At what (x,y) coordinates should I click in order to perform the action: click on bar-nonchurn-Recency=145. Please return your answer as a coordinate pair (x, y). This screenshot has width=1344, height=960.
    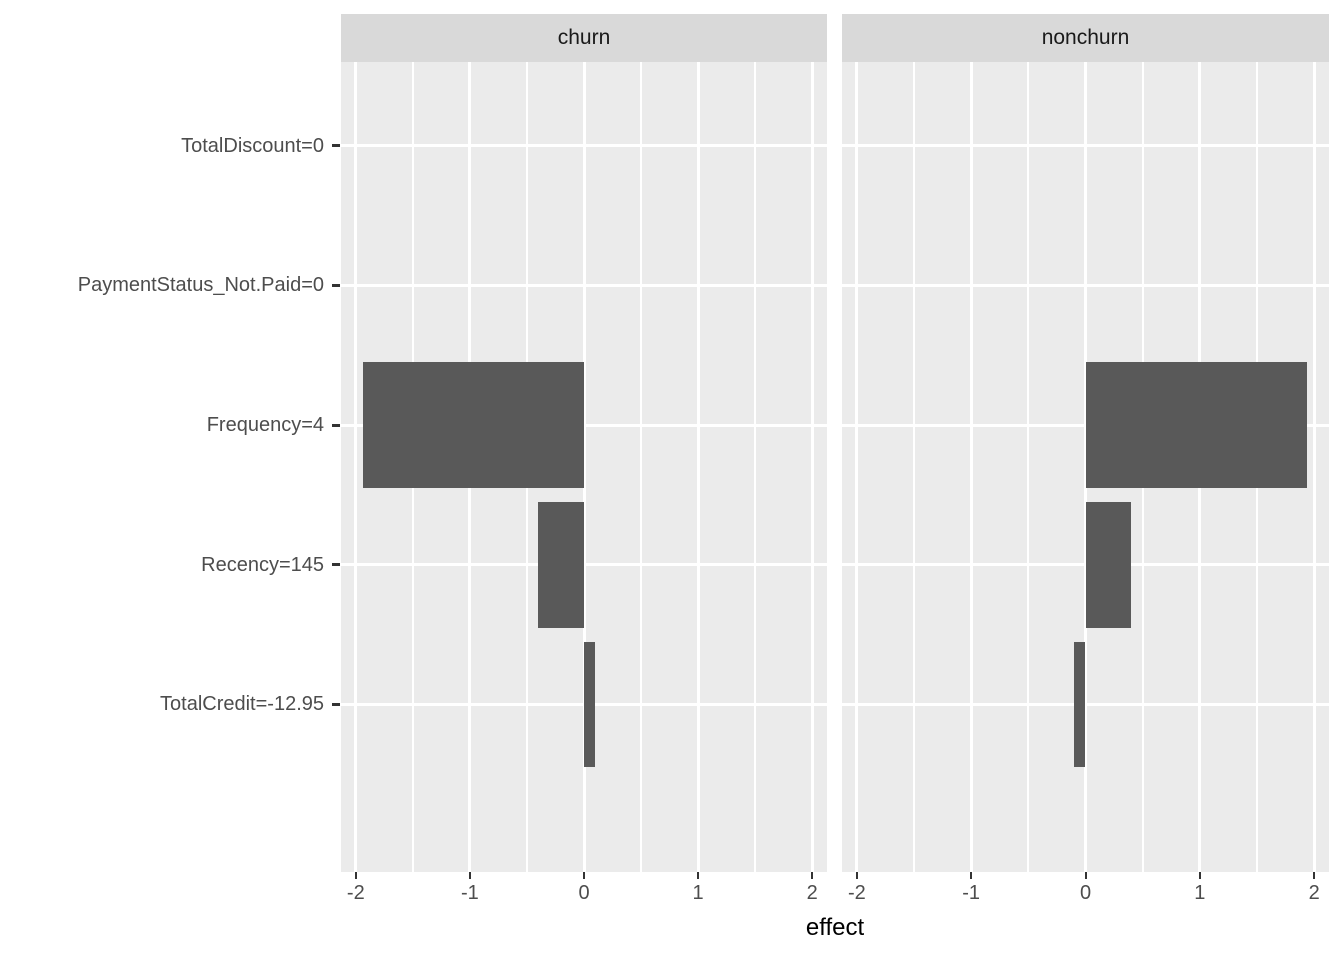
    Looking at the image, I should click on (1108, 564).